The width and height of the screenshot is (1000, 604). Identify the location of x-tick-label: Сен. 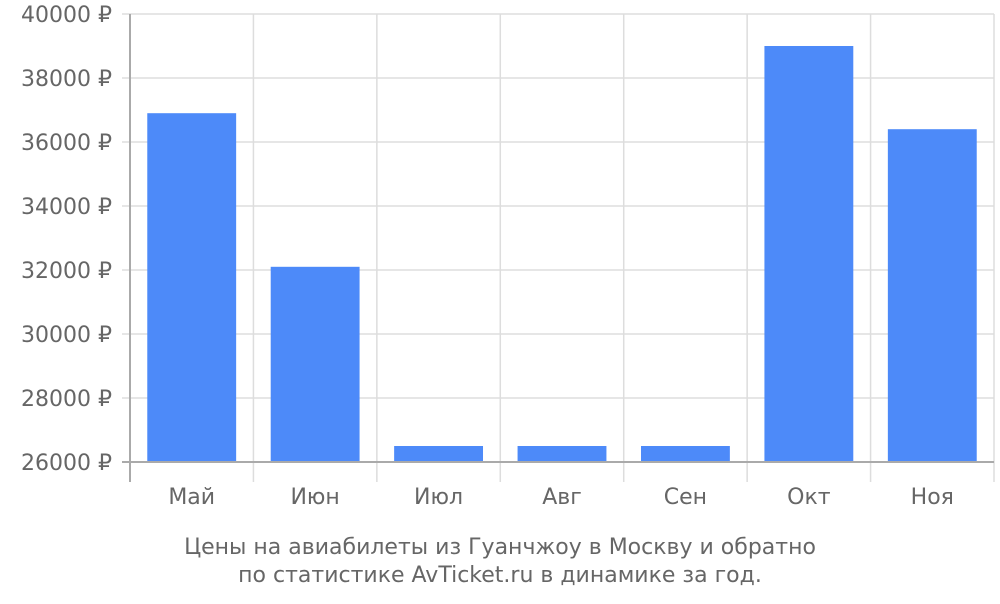
(685, 497).